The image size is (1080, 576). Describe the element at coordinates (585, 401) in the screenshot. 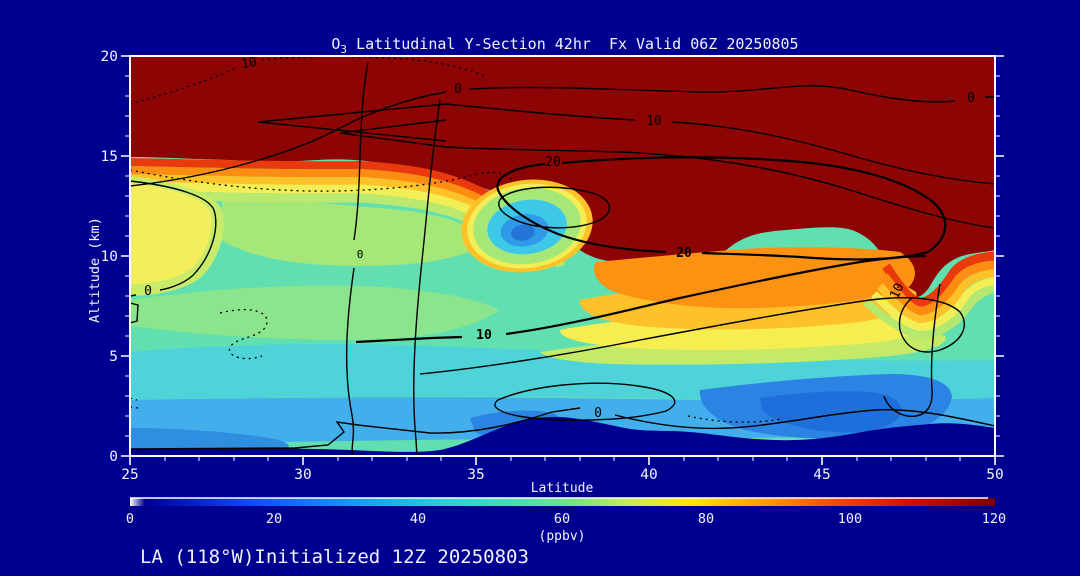

I see `contour-low-loop` at that location.